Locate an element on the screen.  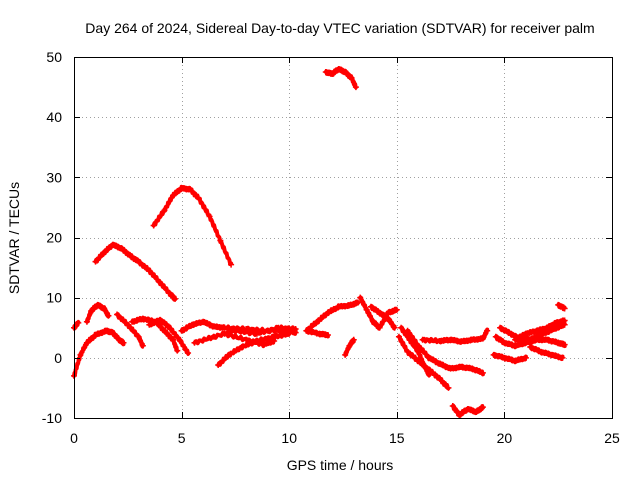
x-axis-label: GPS time / hours is located at coordinates (340, 465).